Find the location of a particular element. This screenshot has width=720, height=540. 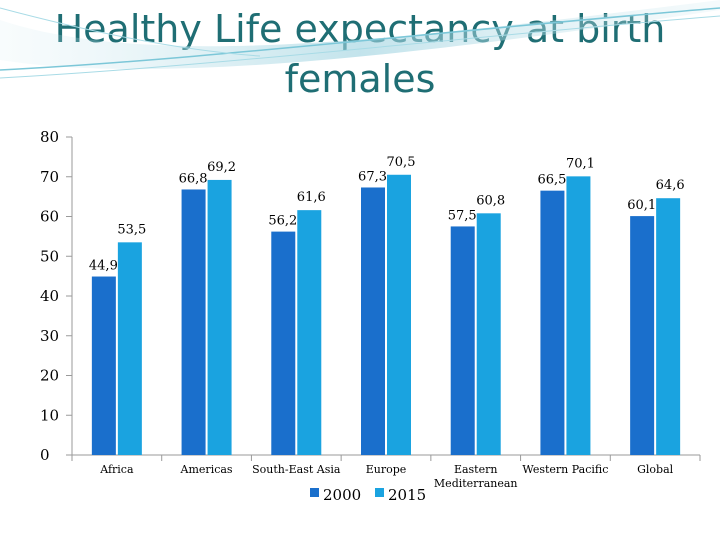

y-tick-label: 50 is located at coordinates (49, 256).